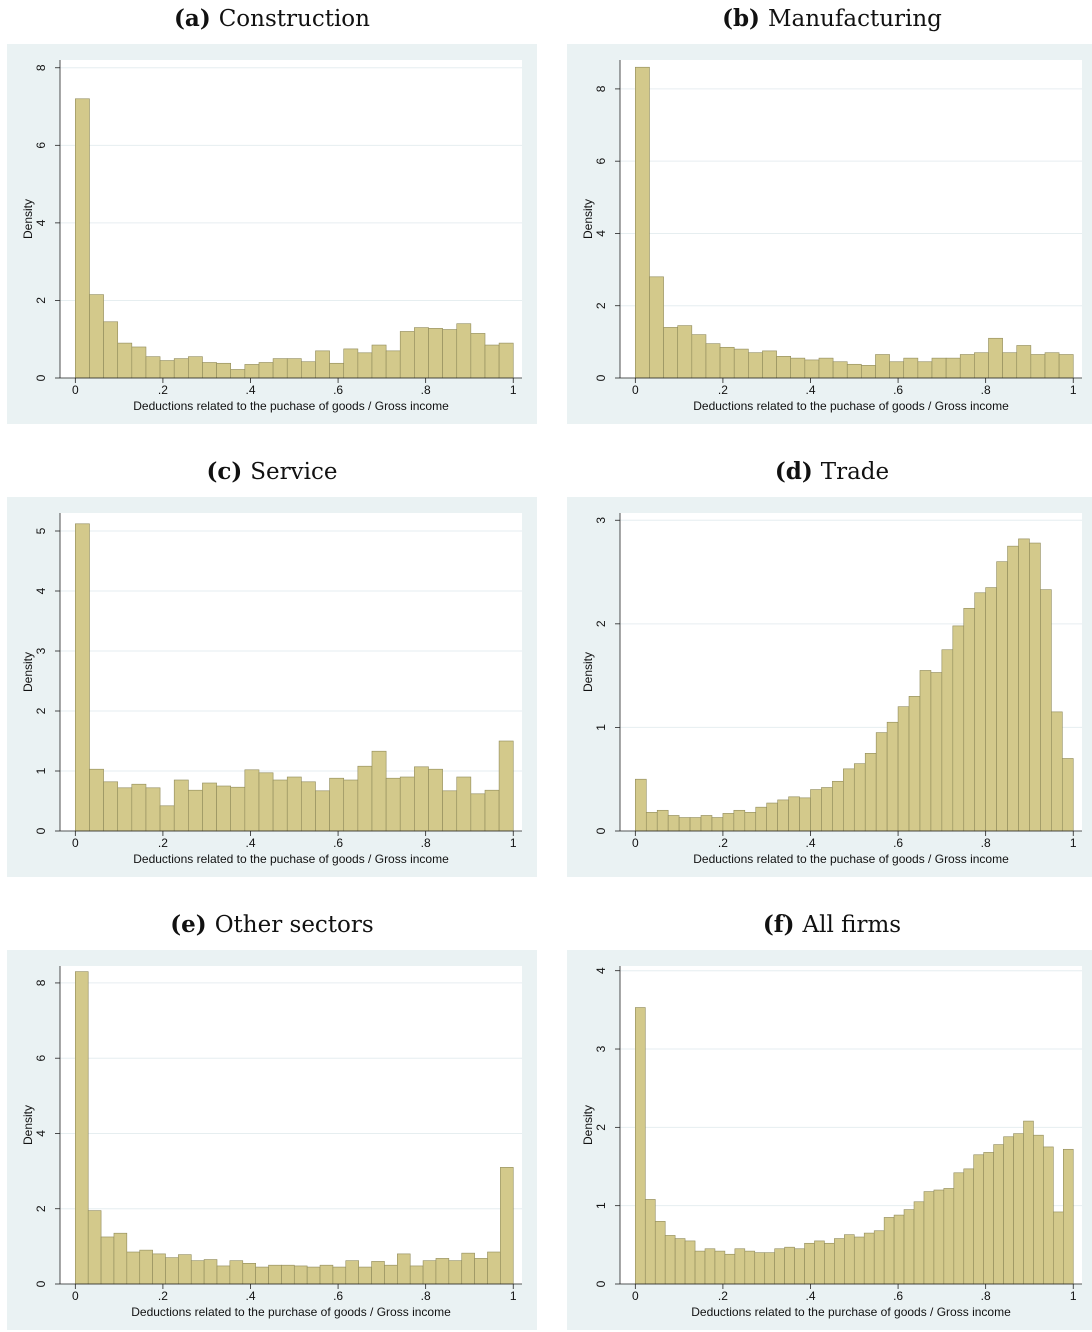 This screenshot has height=1332, width=1092. Describe the element at coordinates (601, 88) in the screenshot. I see `y-tick-label: 8` at that location.